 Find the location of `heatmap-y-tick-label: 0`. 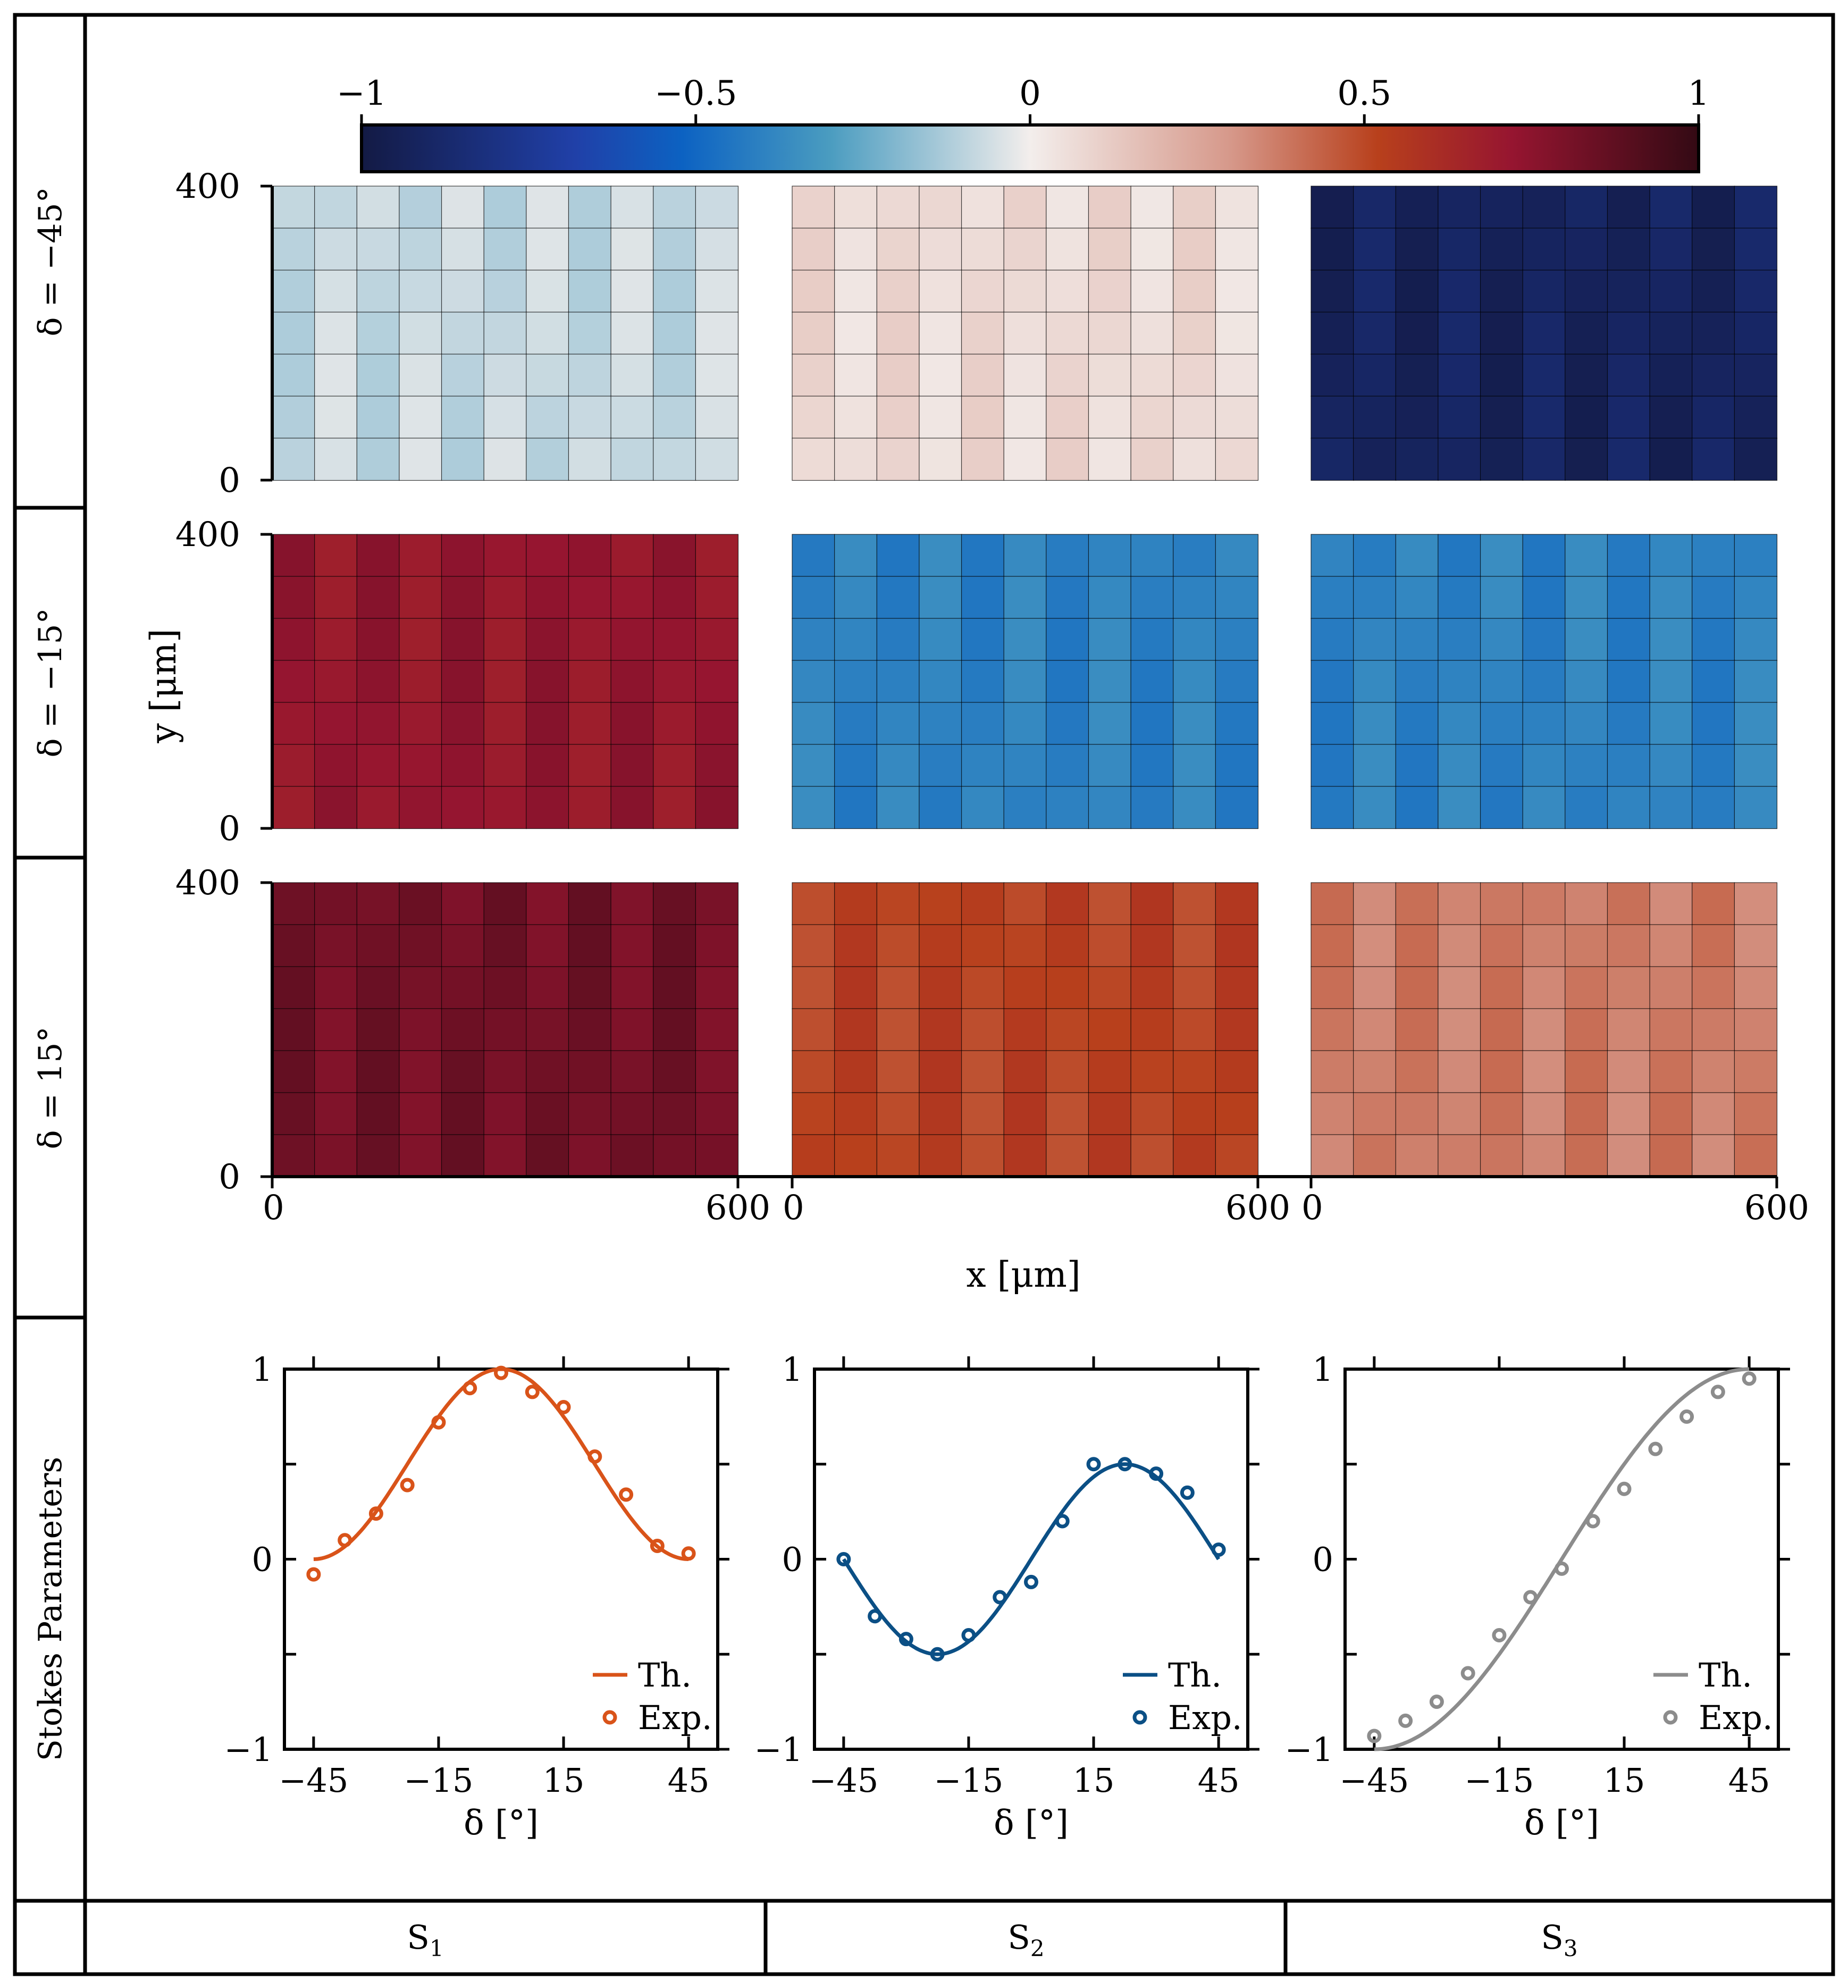

heatmap-y-tick-label: 0 is located at coordinates (229, 829).